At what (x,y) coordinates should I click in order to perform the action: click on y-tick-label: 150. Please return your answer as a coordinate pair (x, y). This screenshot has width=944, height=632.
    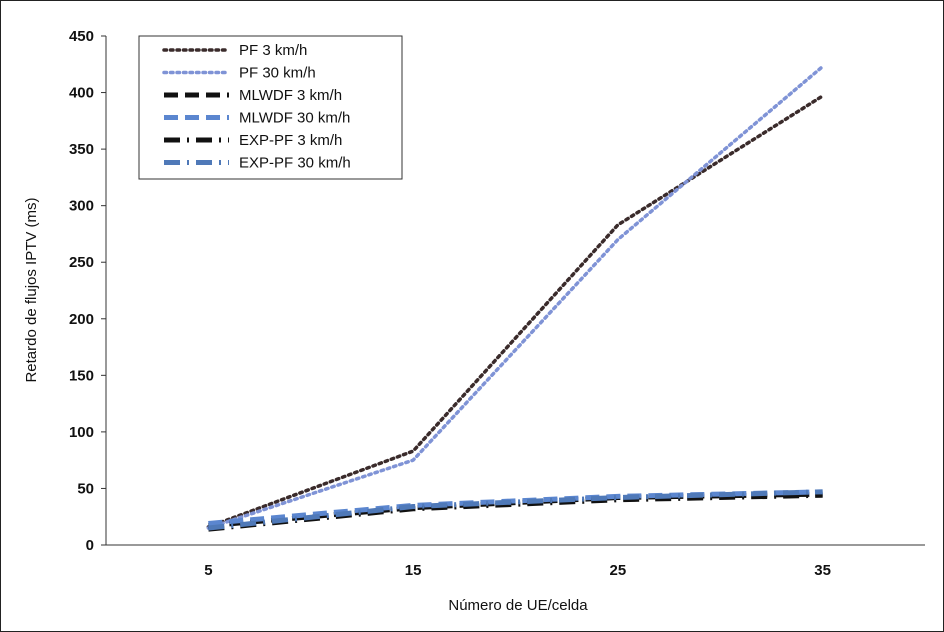
    Looking at the image, I should click on (81, 375).